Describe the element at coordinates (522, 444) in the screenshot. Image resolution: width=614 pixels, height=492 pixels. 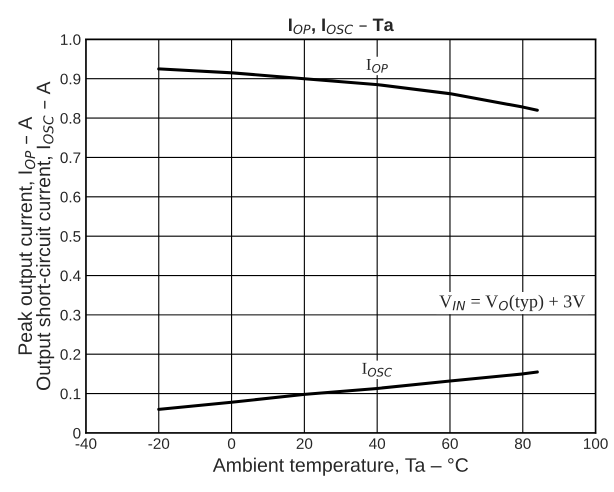
I see `x-tick-label: 80` at that location.